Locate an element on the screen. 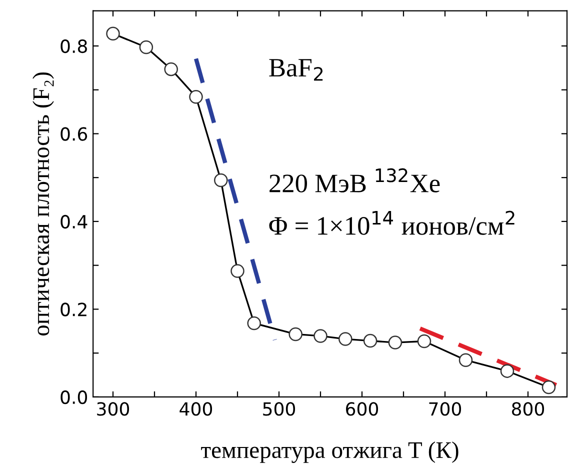 The width and height of the screenshot is (571, 472). x-tick-label: 400 is located at coordinates (196, 409).